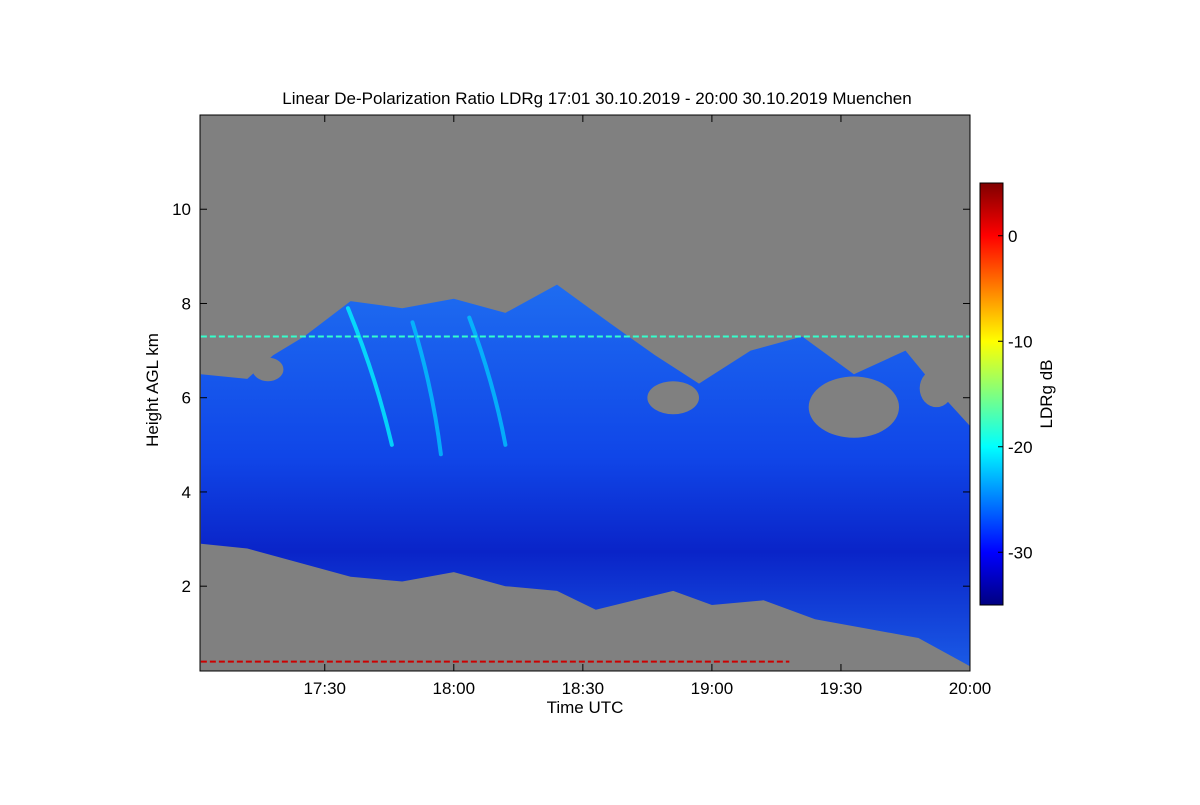  What do you see at coordinates (186, 303) in the screenshot?
I see `y-tick-label: 8` at bounding box center [186, 303].